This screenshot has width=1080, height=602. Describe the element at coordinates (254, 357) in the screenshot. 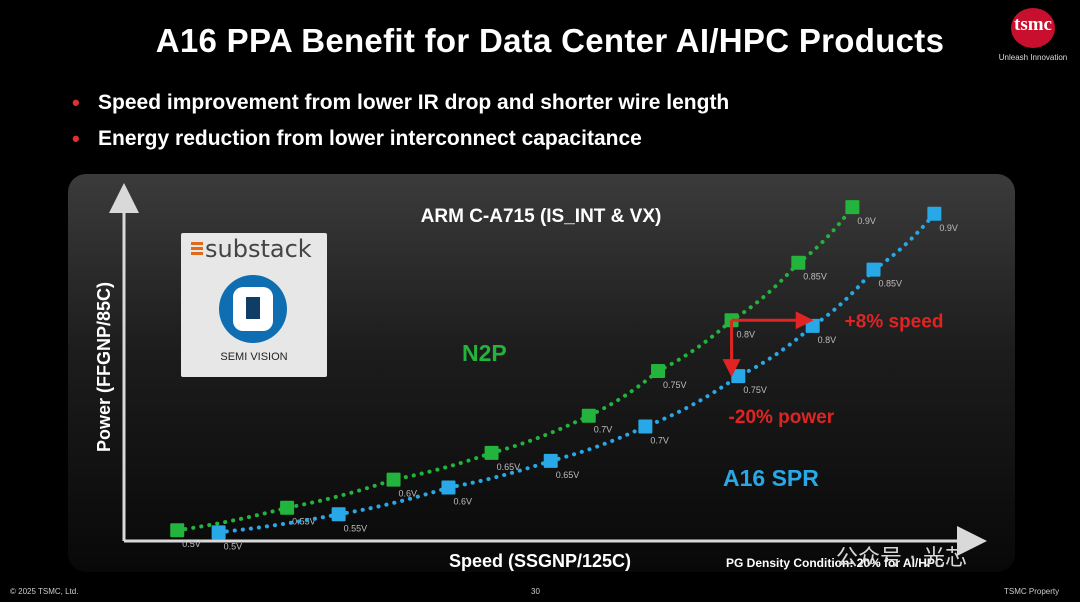

I see `watermark-subtitle: SEMI VISION` at that location.